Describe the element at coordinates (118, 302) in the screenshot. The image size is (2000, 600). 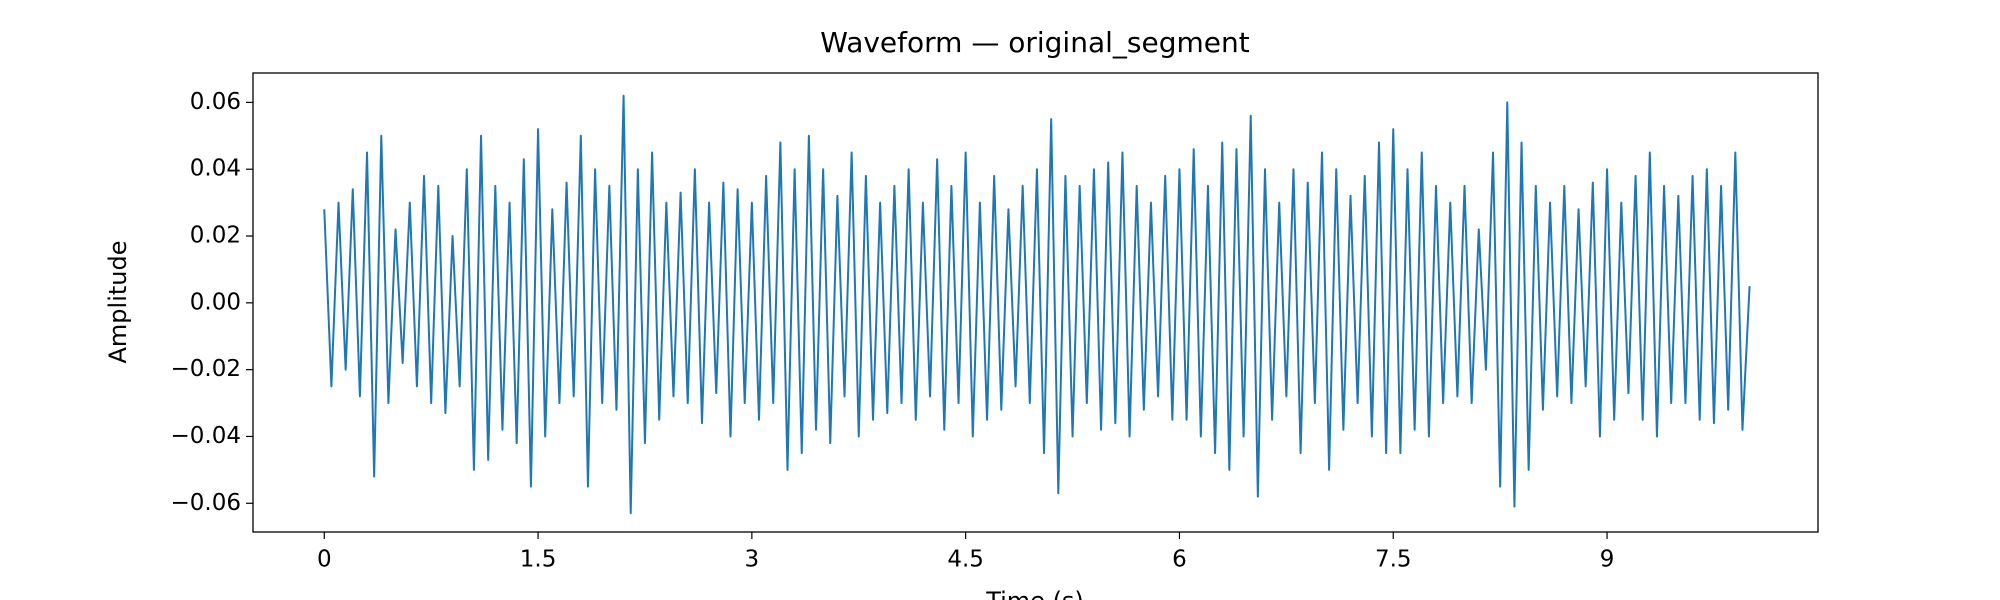
I see `y-axis-label: Amplitude` at that location.